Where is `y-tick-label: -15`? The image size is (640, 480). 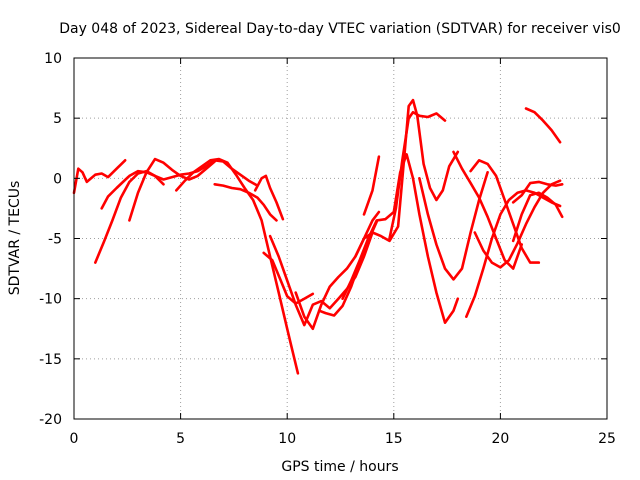 y-tick-label: -15 is located at coordinates (50, 360).